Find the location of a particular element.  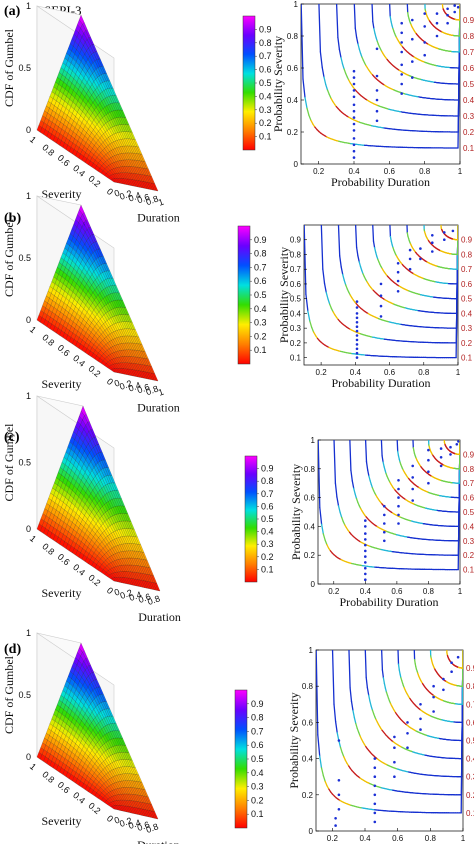

x-axis-label: Probability Duration is located at coordinates (381, 383).